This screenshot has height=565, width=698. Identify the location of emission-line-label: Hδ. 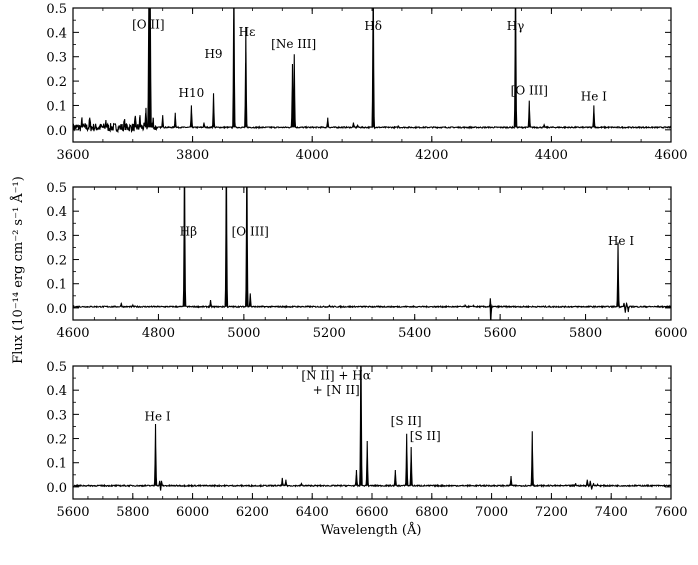
(373, 26).